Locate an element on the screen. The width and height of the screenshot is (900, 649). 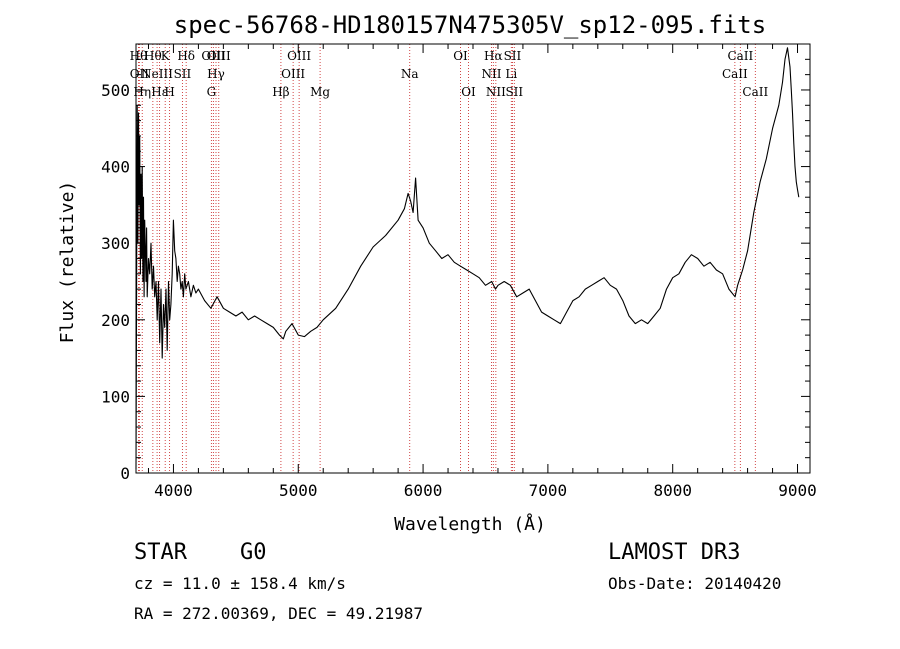
spectral-line-label: H is located at coordinates (169, 92).